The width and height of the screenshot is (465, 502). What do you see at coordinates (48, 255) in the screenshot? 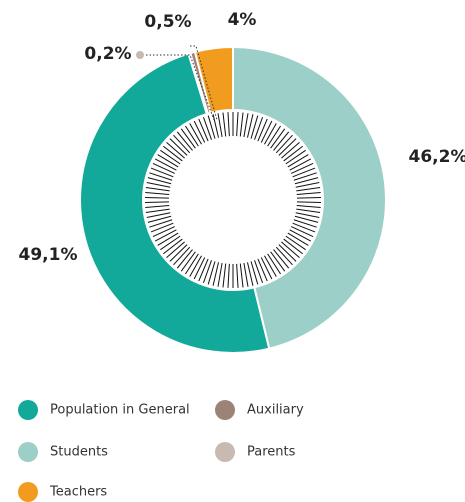
I see `value-label: 49,1%` at bounding box center [48, 255].